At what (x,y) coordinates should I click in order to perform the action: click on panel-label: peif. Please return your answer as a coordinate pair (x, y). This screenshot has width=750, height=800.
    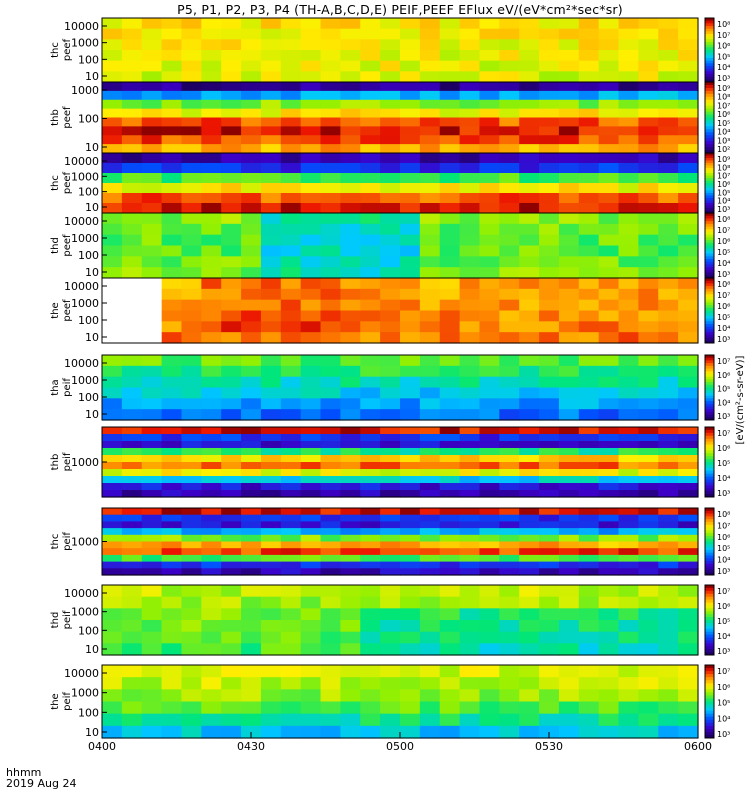
    Looking at the image, I should click on (67, 387).